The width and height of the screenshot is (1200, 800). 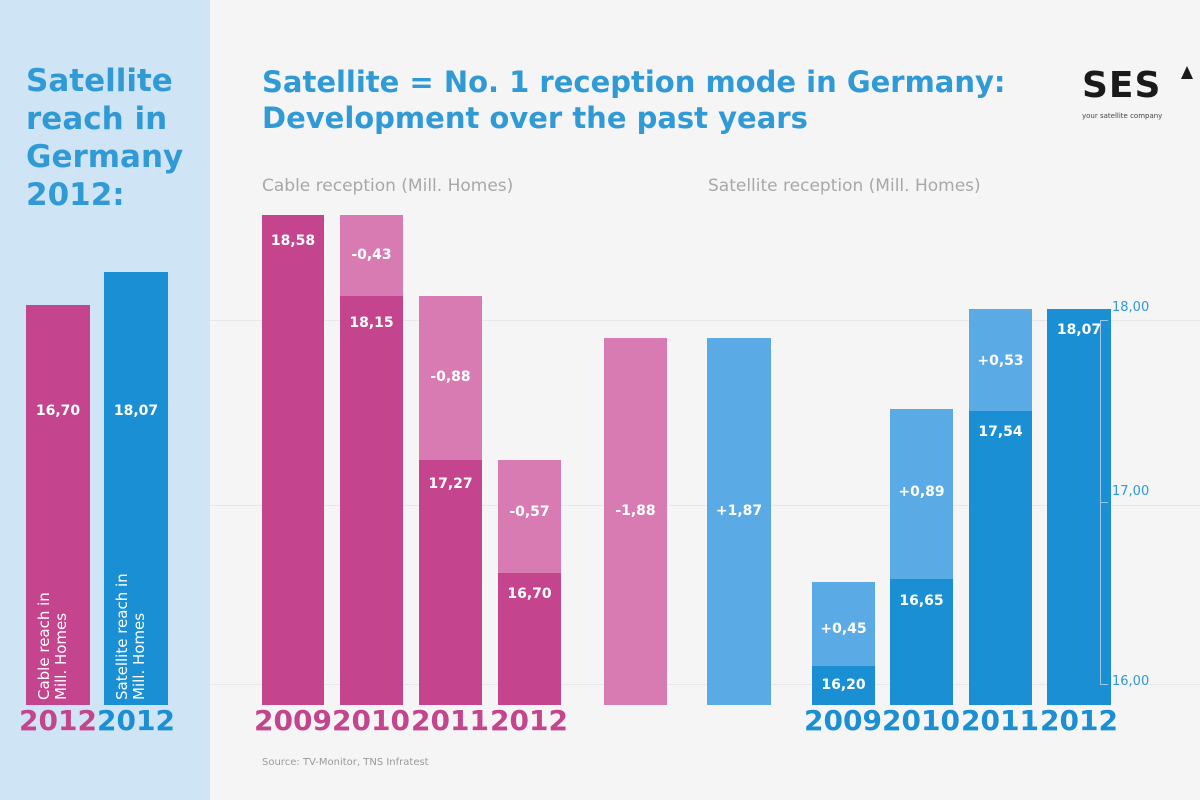 What do you see at coordinates (1079, 330) in the screenshot?
I see `satellite-value-2012: 18,07` at bounding box center [1079, 330].